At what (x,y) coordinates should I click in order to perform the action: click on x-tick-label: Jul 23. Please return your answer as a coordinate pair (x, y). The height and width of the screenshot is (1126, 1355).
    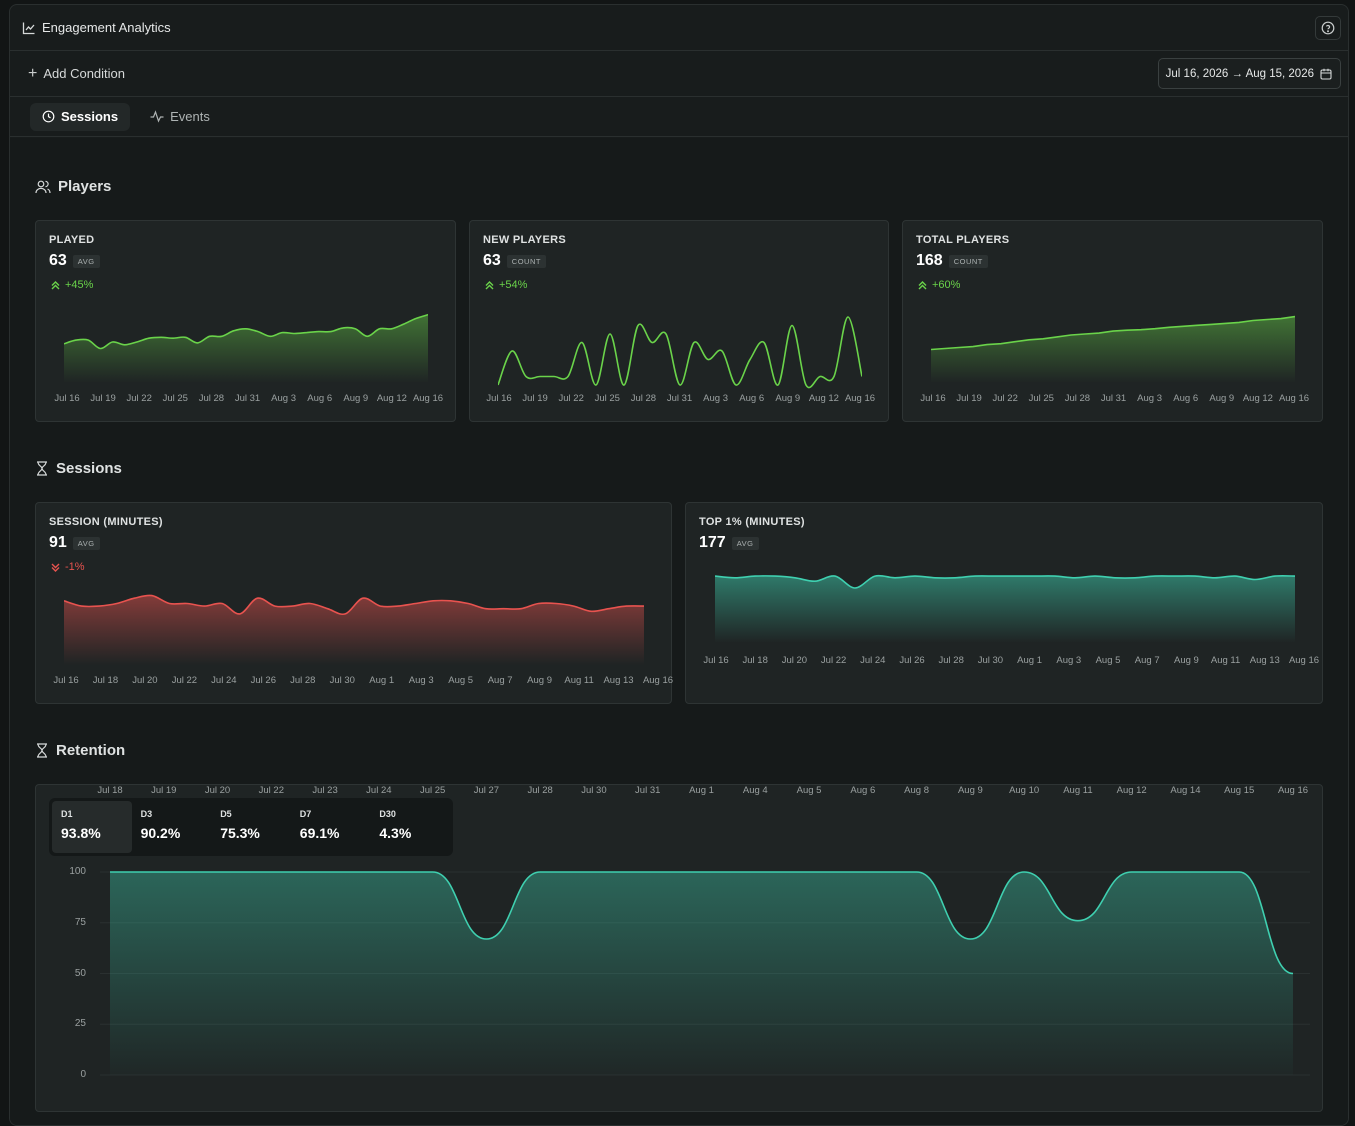
    Looking at the image, I should click on (325, 790).